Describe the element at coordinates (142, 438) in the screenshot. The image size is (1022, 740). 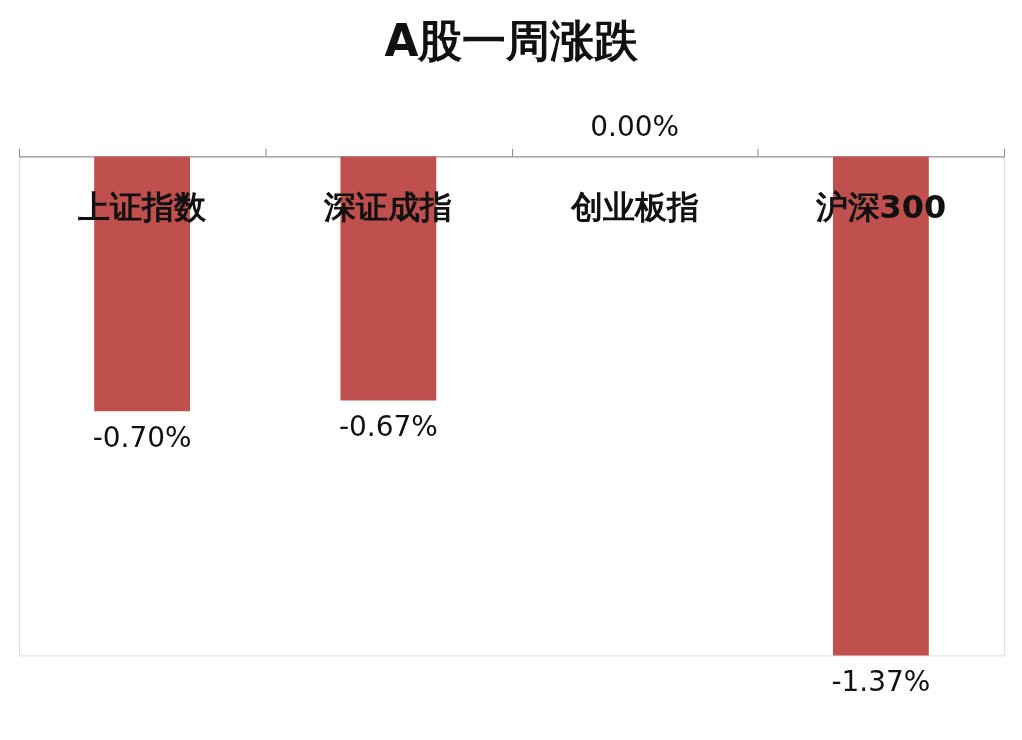
I see `data-label: -0.70%` at that location.